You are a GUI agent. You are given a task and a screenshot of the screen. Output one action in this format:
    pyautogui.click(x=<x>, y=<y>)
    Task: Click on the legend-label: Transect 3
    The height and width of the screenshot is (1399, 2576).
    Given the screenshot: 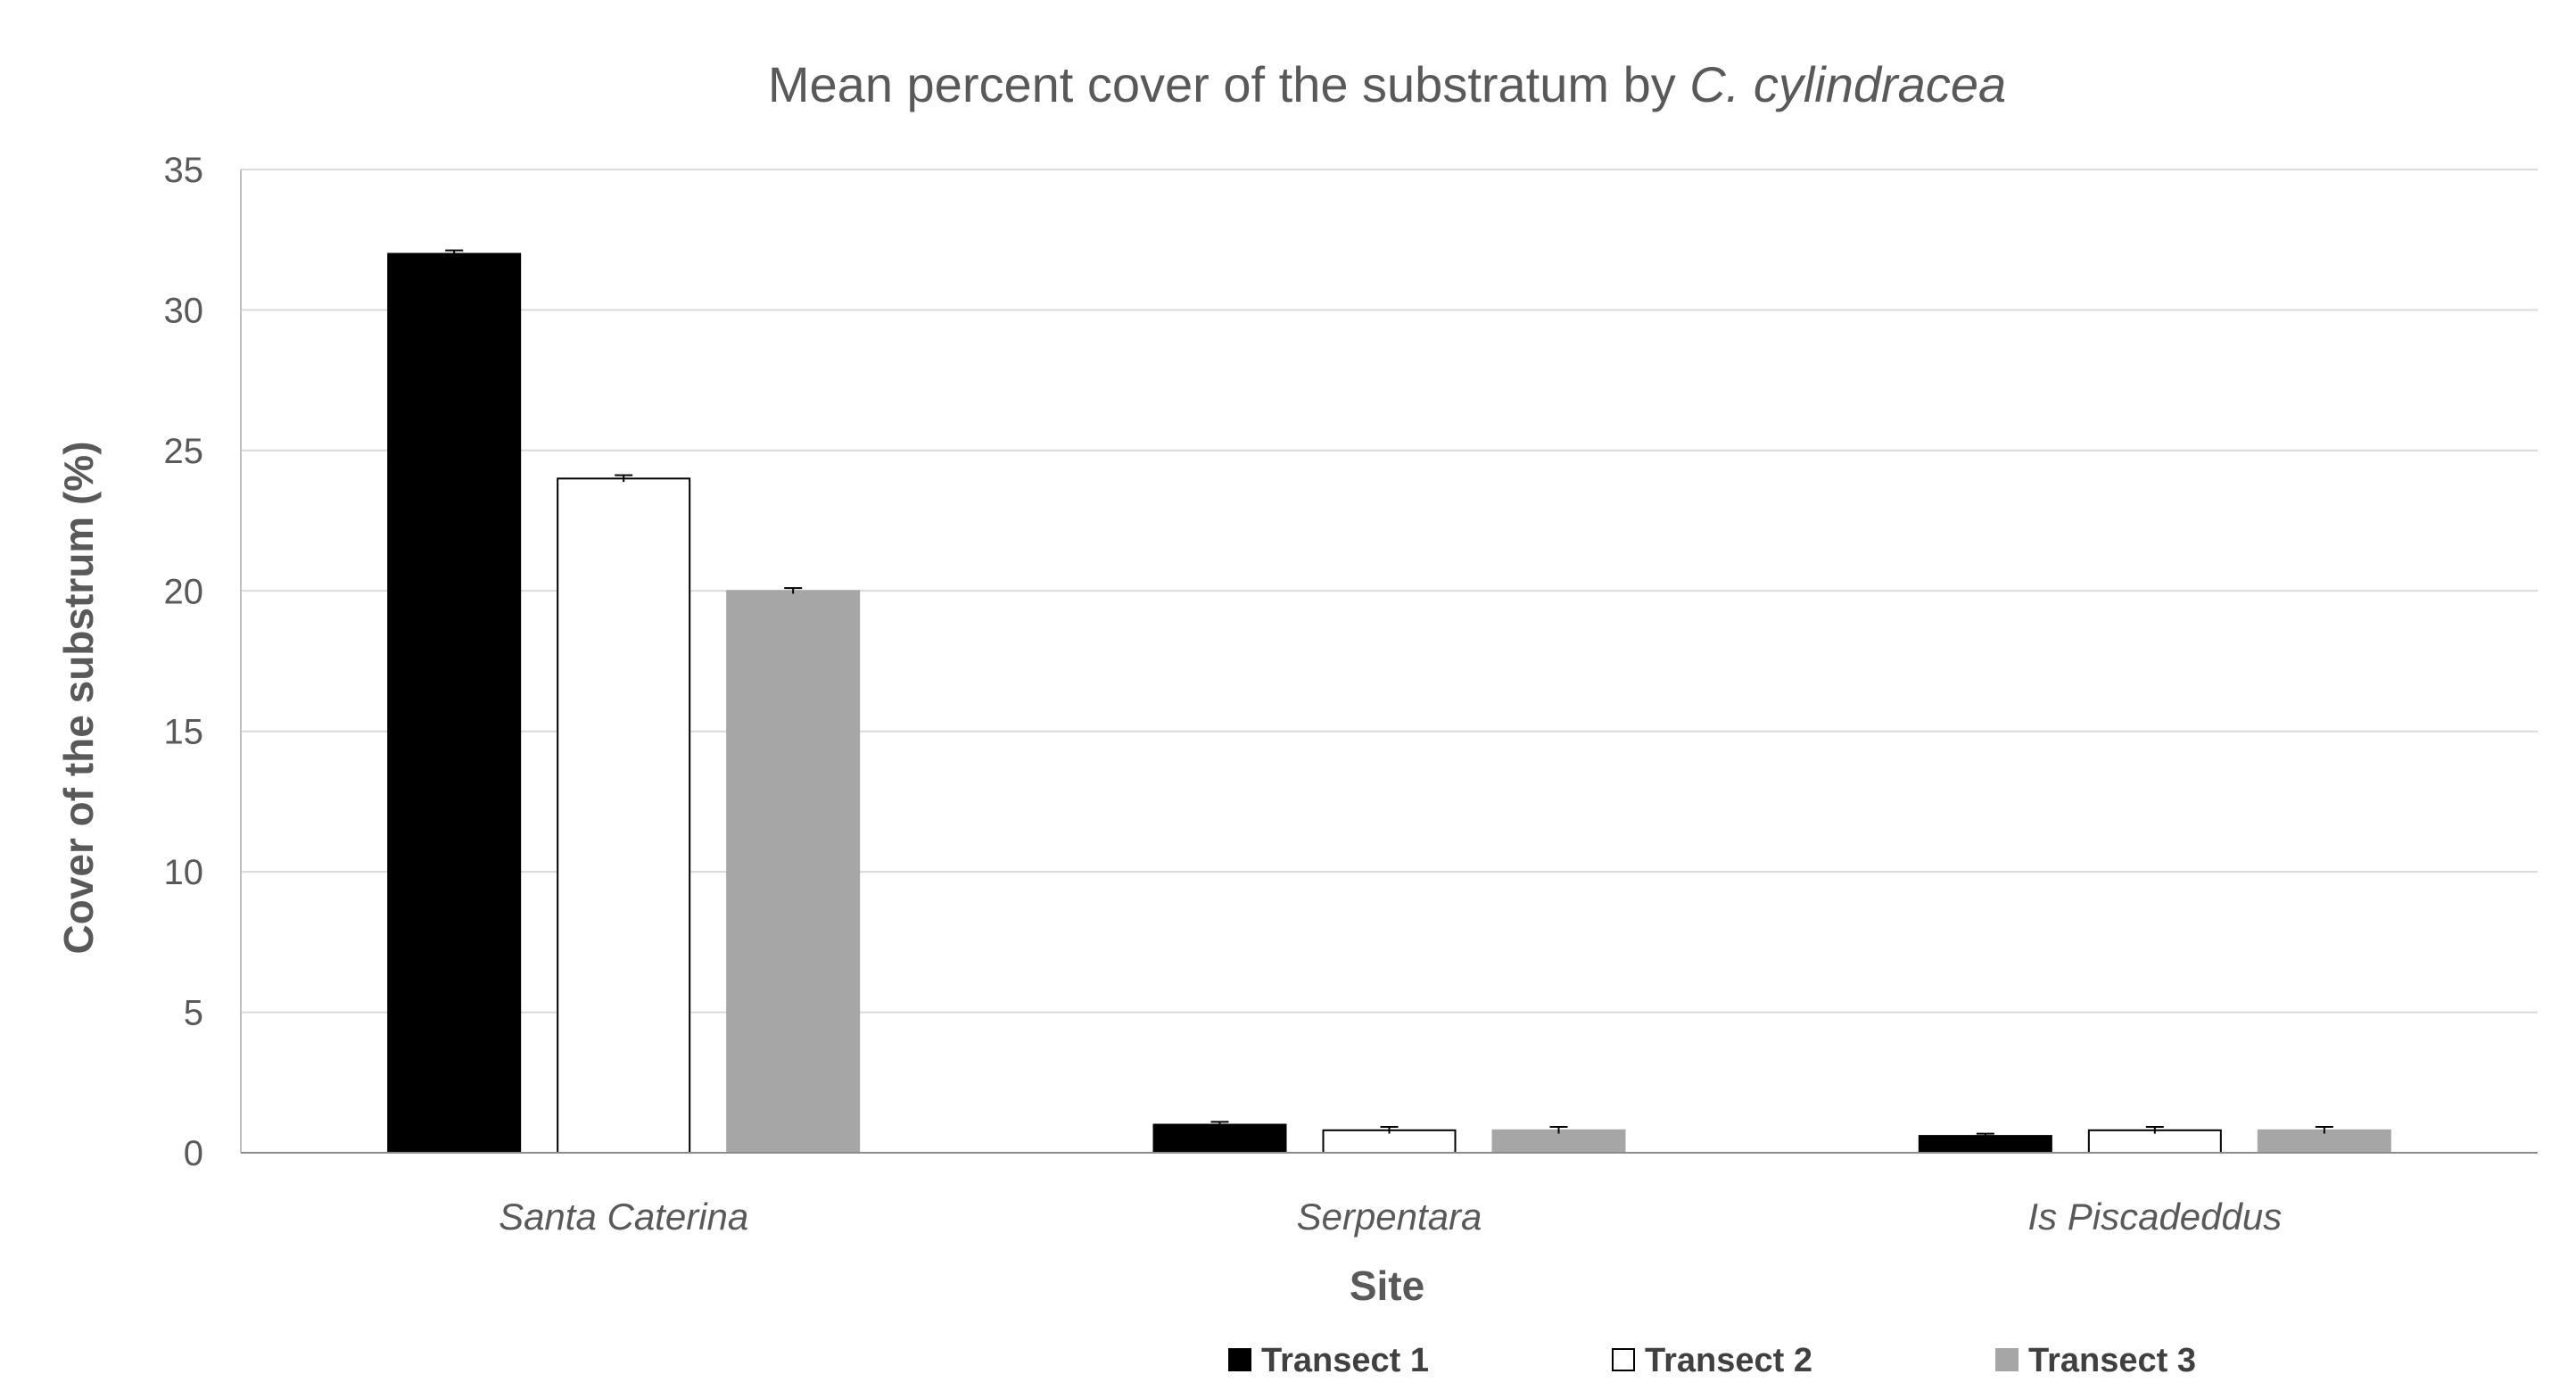 What is the action you would take?
    pyautogui.click(x=2112, y=1360)
    